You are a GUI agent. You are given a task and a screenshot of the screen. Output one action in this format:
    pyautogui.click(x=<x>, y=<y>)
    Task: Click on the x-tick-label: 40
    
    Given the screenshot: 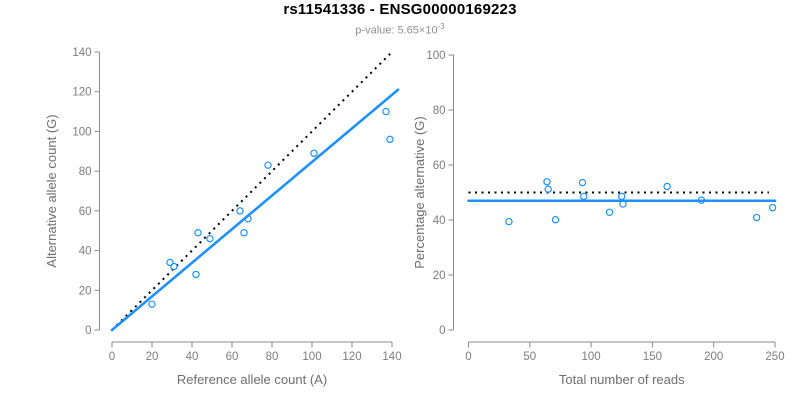 What is the action you would take?
    pyautogui.click(x=192, y=357)
    